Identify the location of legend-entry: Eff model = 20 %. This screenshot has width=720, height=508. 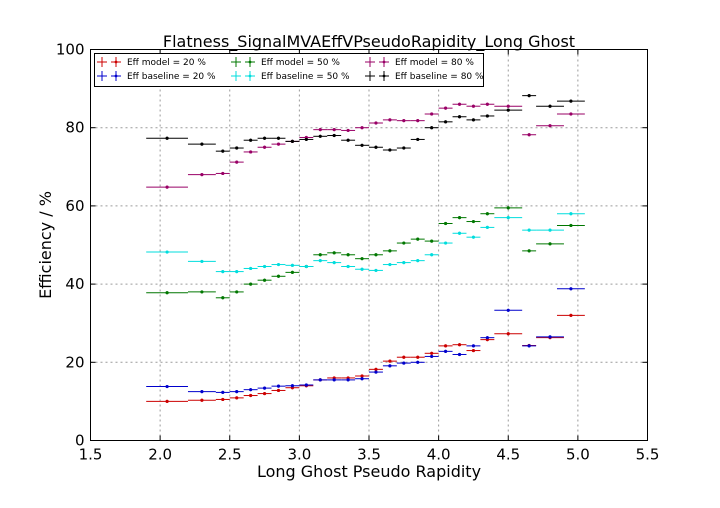
(151, 62).